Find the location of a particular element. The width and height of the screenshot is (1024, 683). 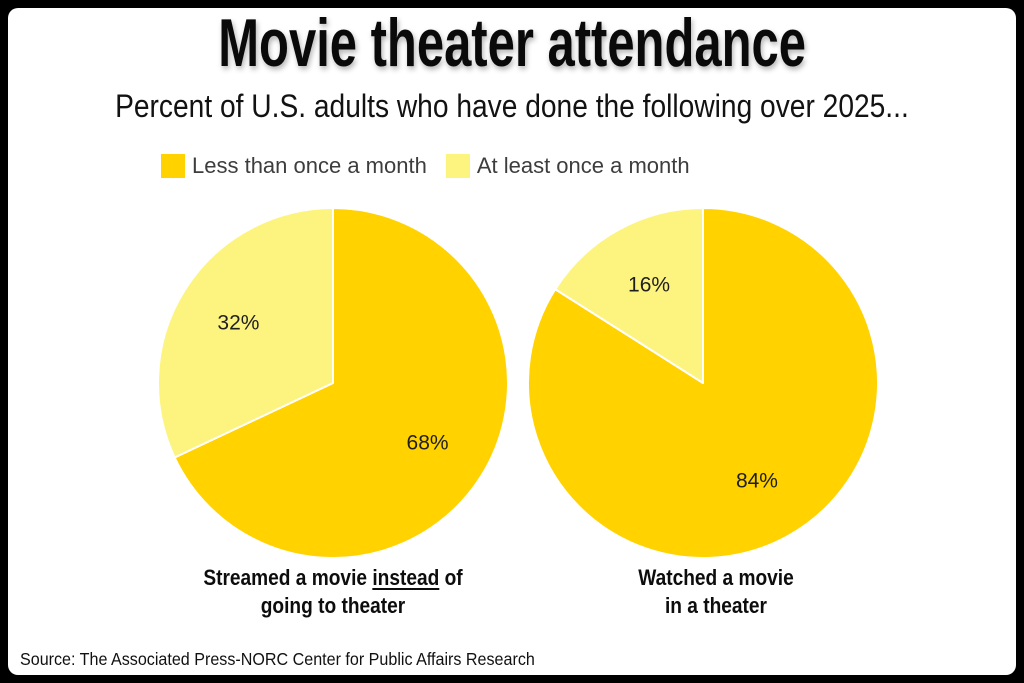

page-title: Movie theater attendance is located at coordinates (512, 43).